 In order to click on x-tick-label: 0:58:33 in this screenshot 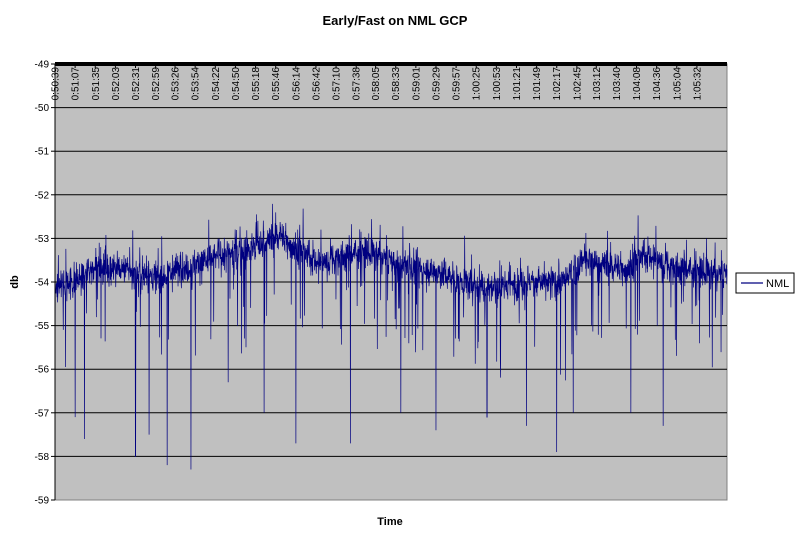, I will do `click(396, 84)`.